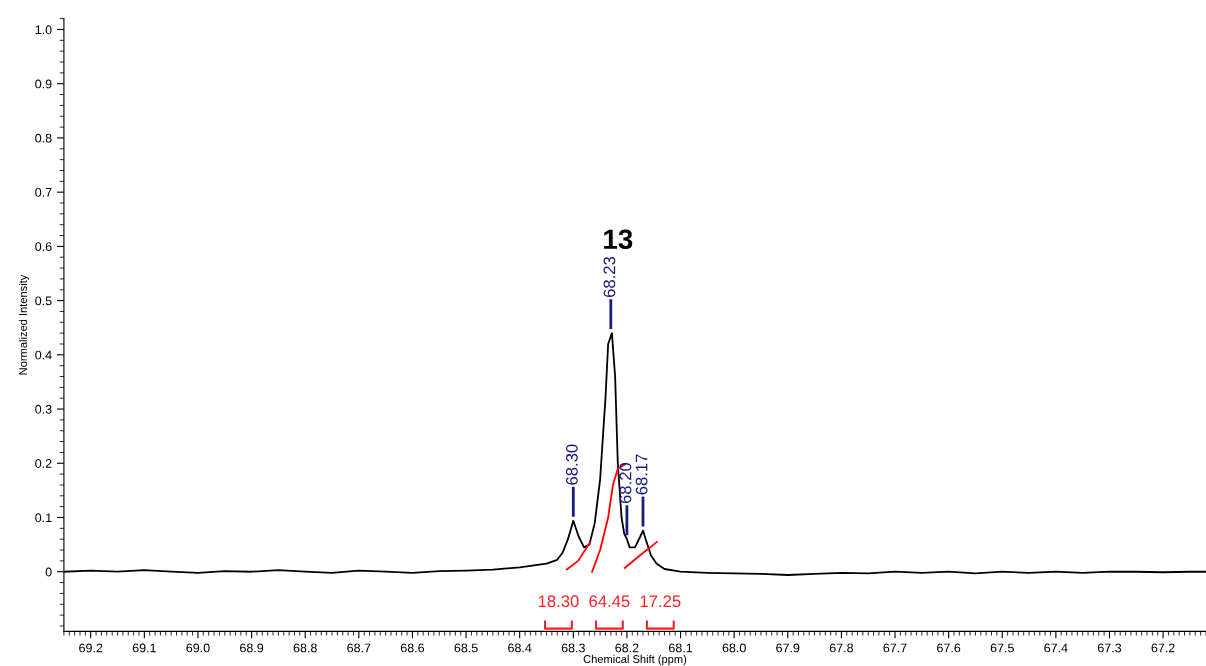 Image resolution: width=1206 pixels, height=666 pixels. What do you see at coordinates (198, 648) in the screenshot?
I see `x-tick-label: 69.0` at bounding box center [198, 648].